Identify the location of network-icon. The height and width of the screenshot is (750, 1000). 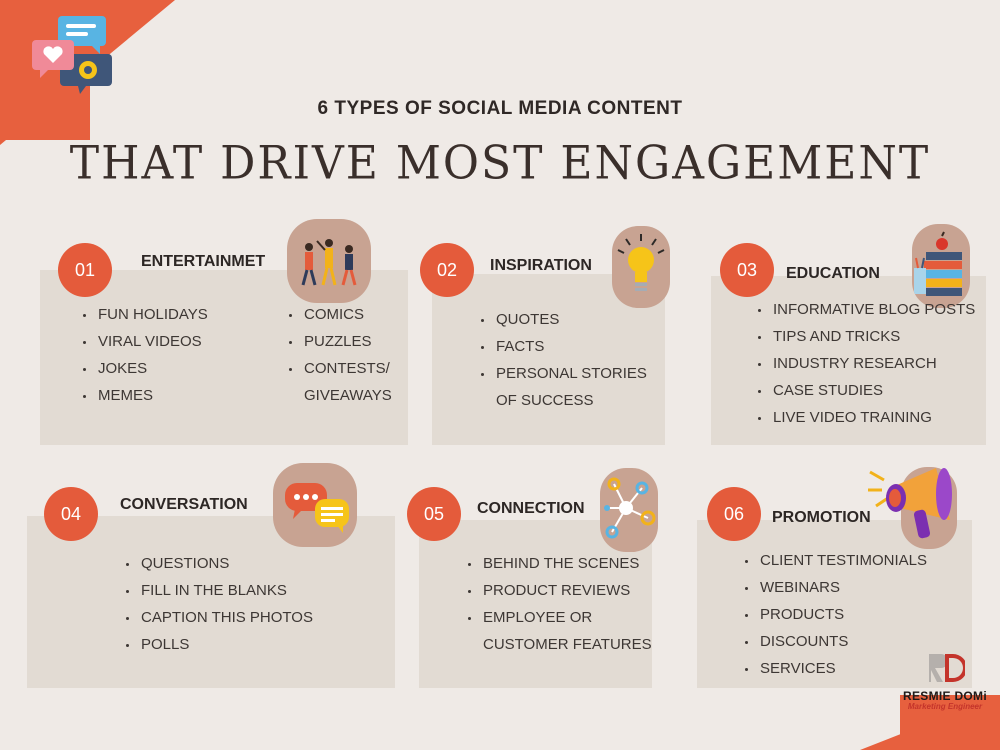
(629, 510).